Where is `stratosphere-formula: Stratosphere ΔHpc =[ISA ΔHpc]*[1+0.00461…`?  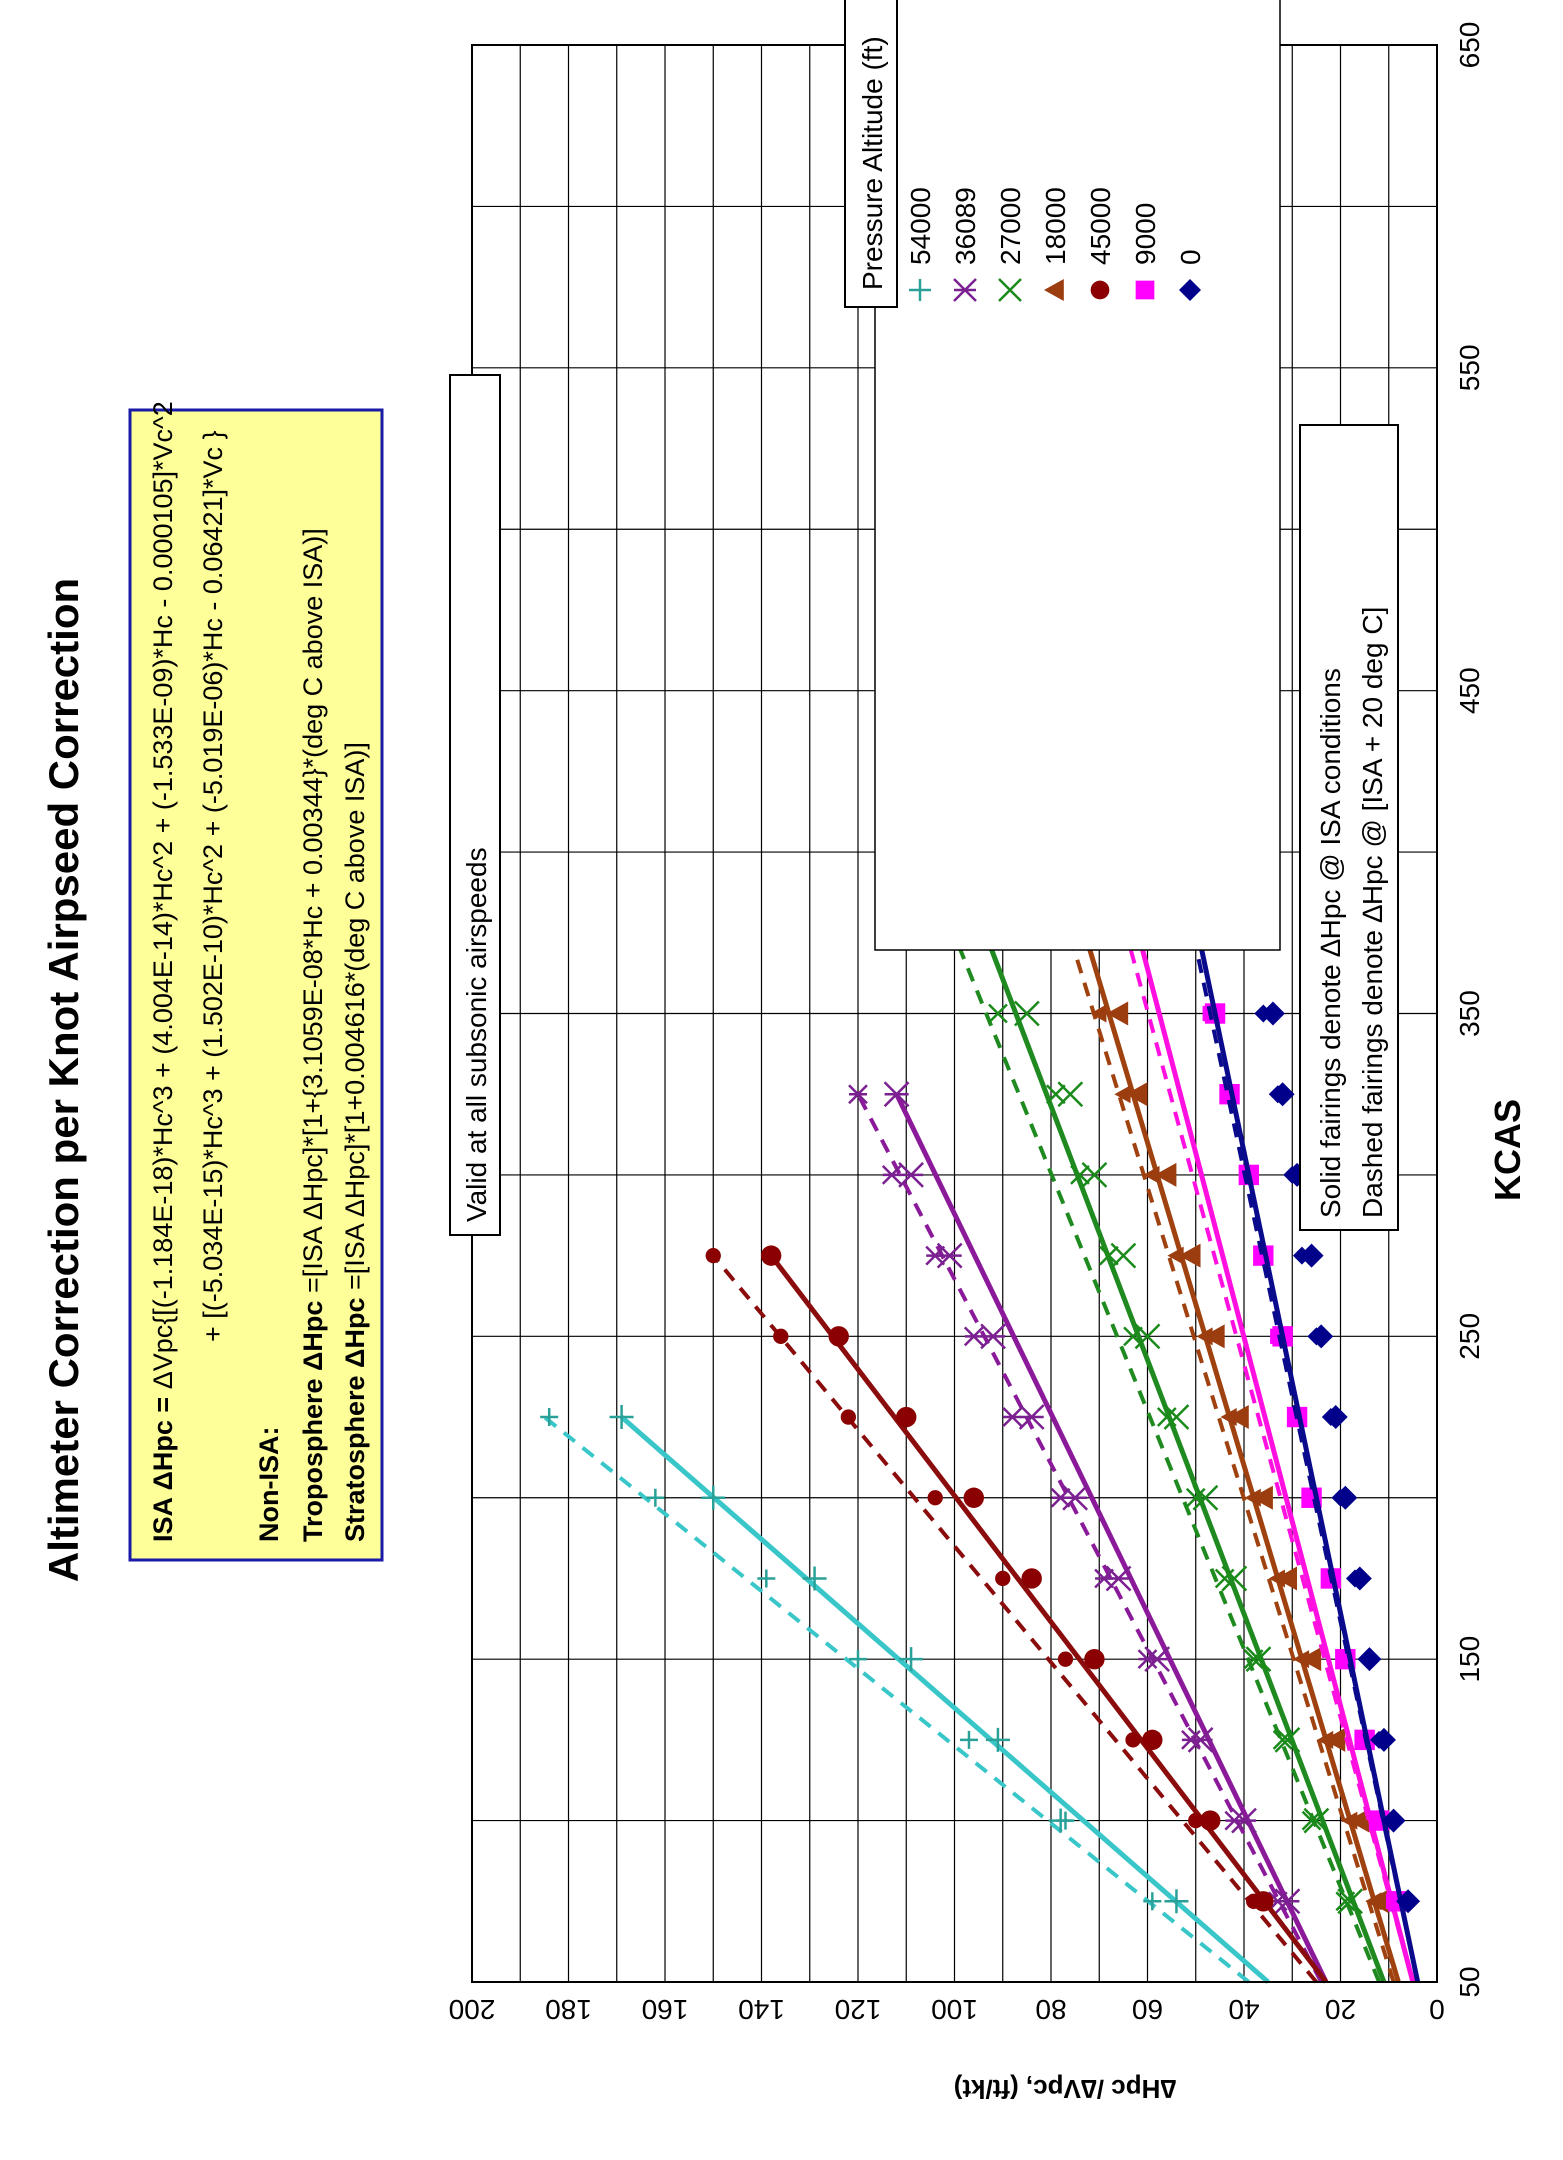 stratosphere-formula: Stratosphere ΔHpc =[ISA ΔHpc]*[1+0.00461… is located at coordinates (355, 1142).